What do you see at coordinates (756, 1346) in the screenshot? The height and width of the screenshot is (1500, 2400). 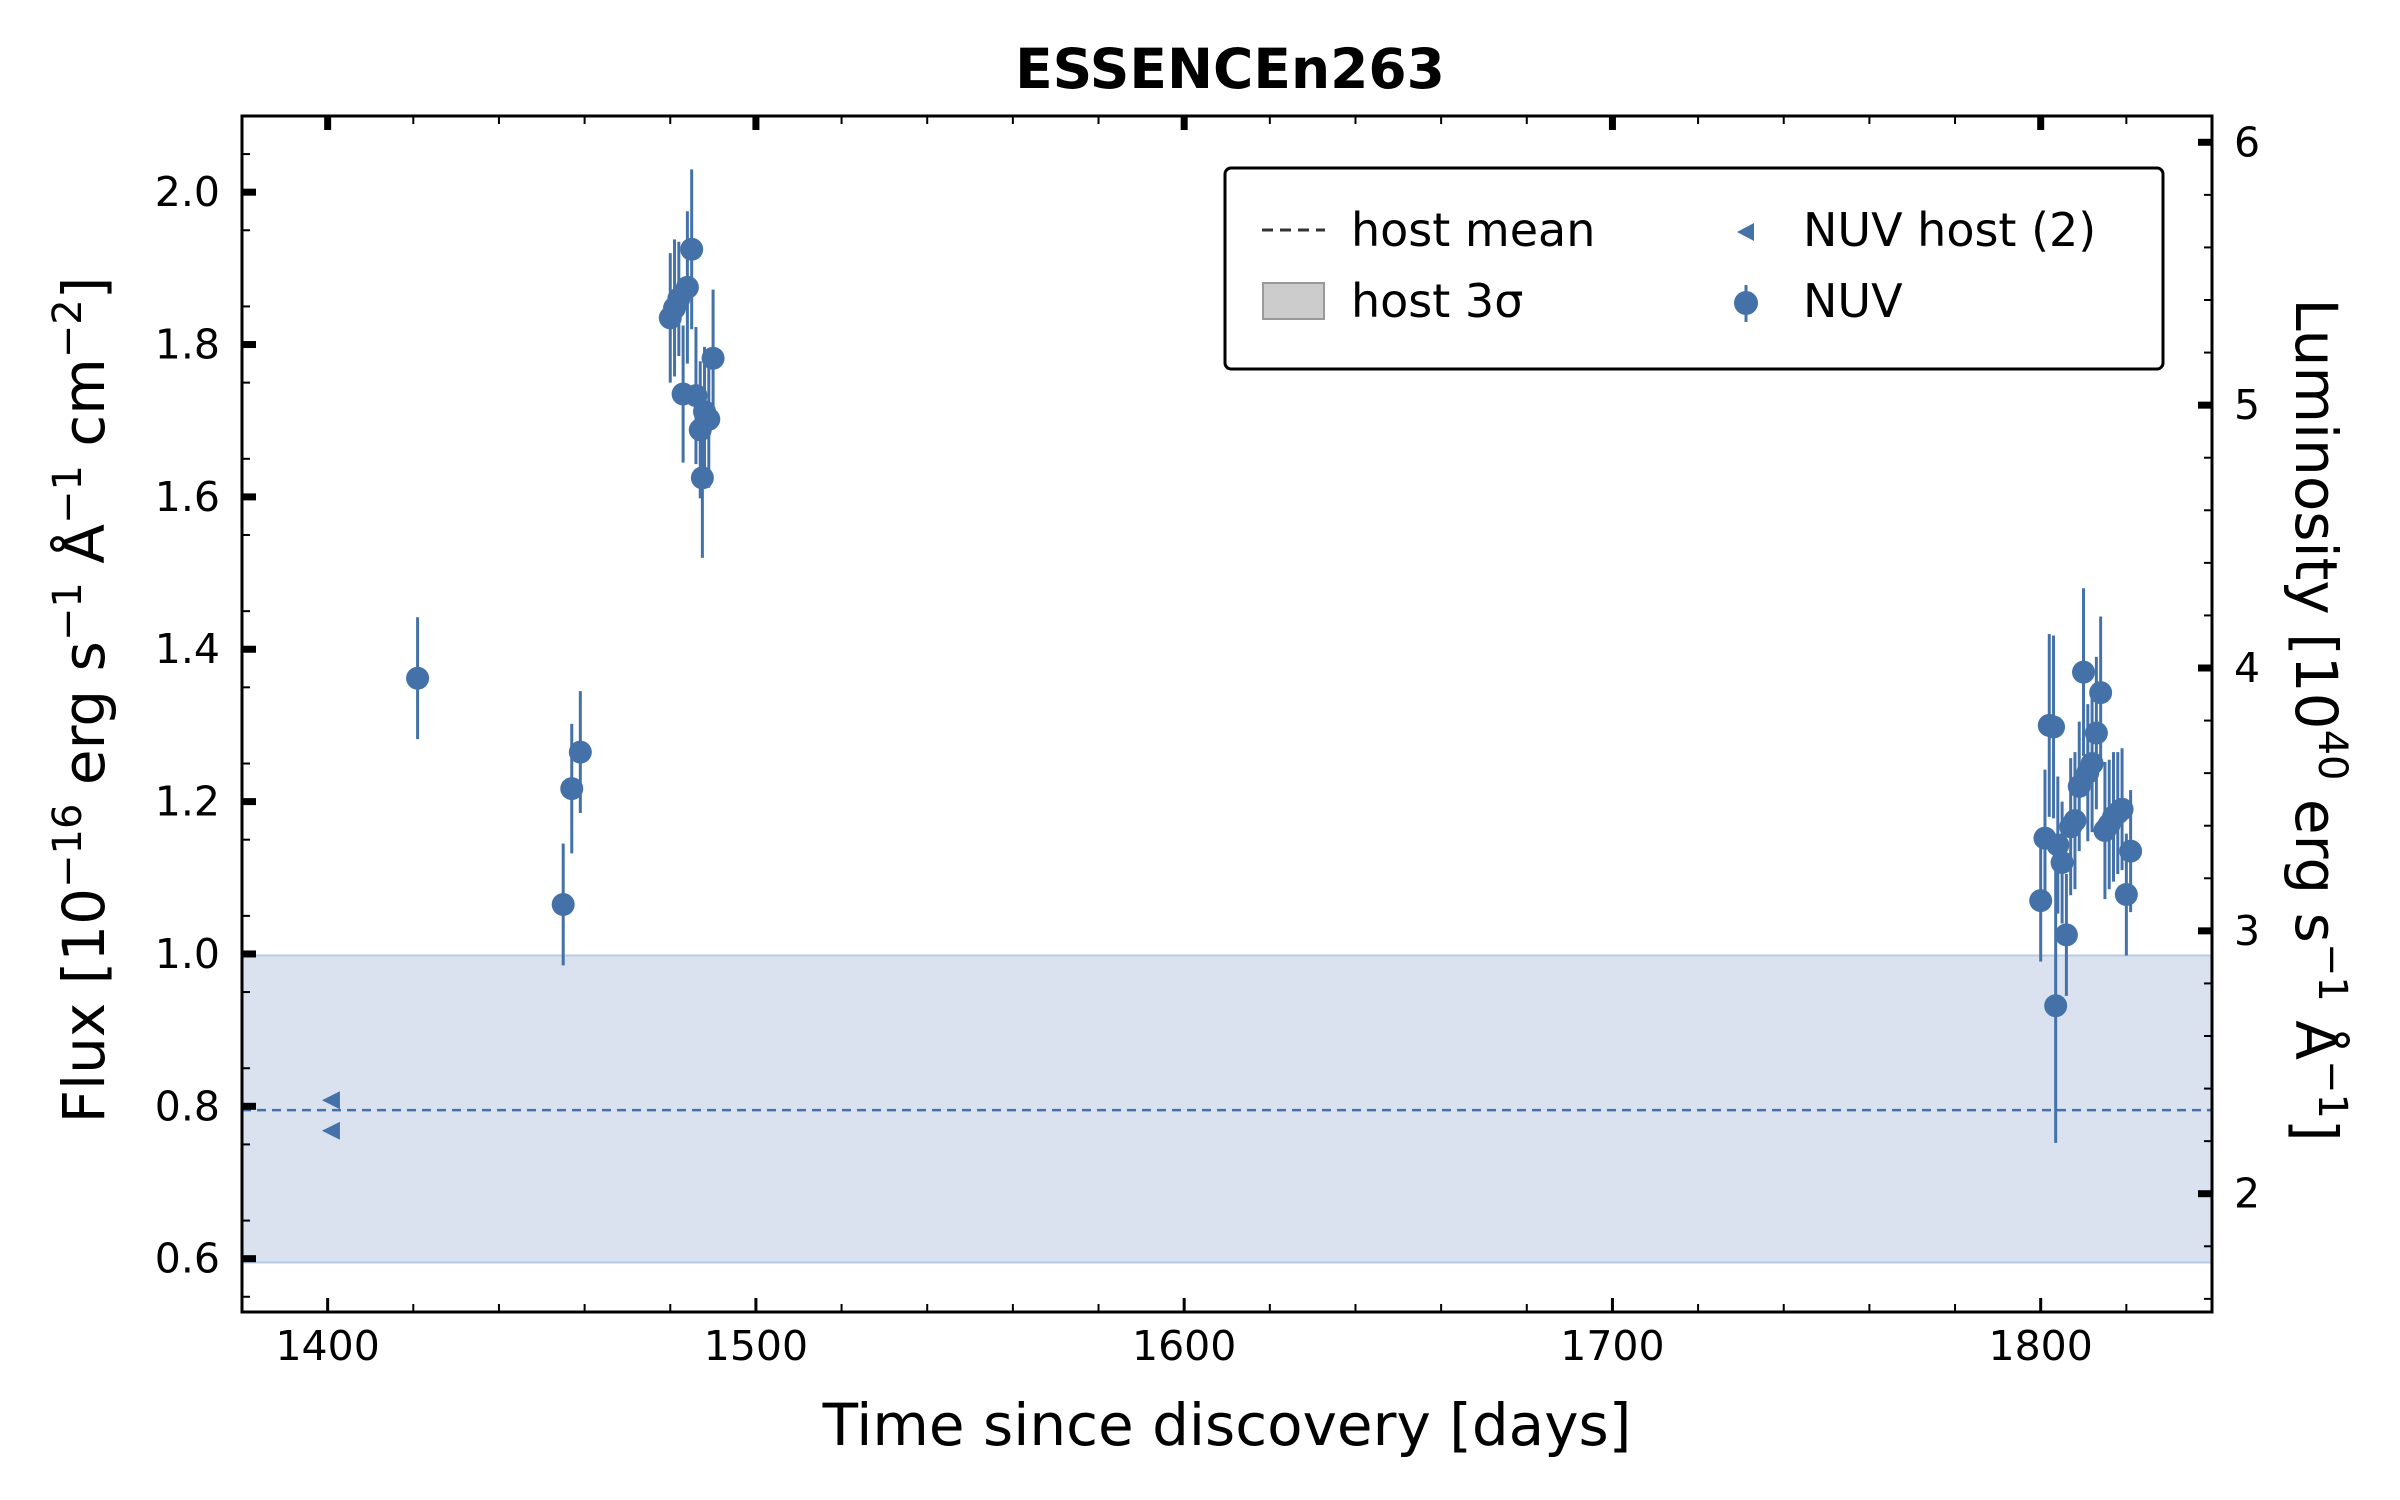 I see `x-tick-label-1500: 1500` at bounding box center [756, 1346].